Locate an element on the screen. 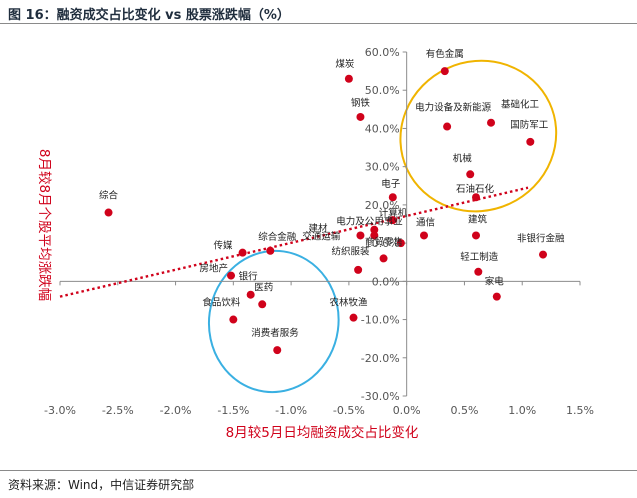 The image size is (637, 498). y-tick-label: -30.0% is located at coordinates (380, 396).